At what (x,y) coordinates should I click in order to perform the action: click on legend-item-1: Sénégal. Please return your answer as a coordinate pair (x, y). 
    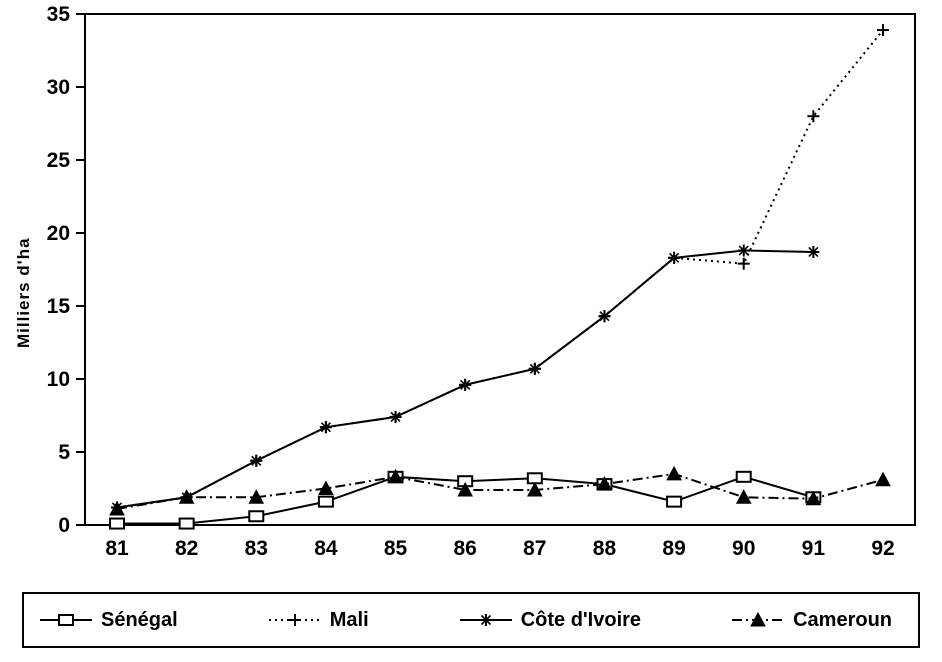
    Looking at the image, I should click on (108, 620).